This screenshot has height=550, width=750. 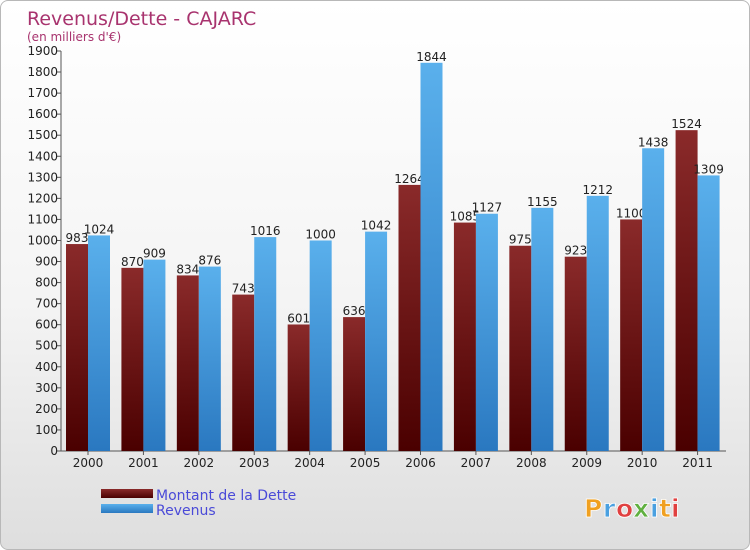 What do you see at coordinates (46, 367) in the screenshot?
I see `y-tick-label: 400` at bounding box center [46, 367].